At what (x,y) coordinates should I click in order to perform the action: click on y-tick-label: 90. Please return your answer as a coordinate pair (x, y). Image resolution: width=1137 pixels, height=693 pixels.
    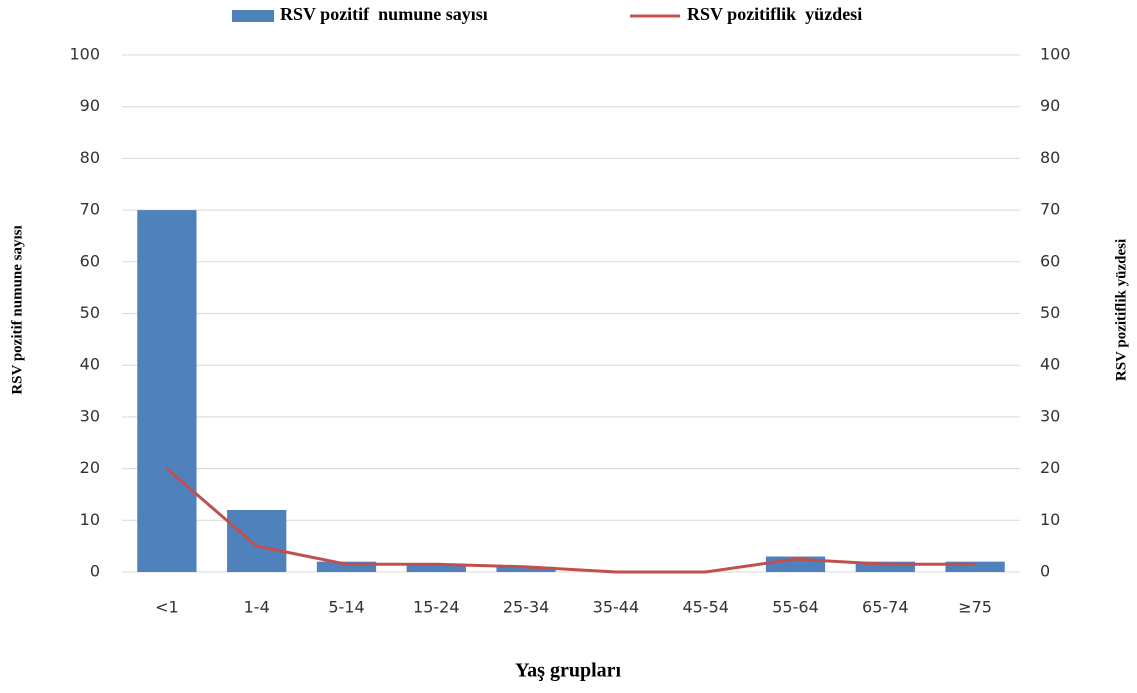
    Looking at the image, I should click on (90, 105).